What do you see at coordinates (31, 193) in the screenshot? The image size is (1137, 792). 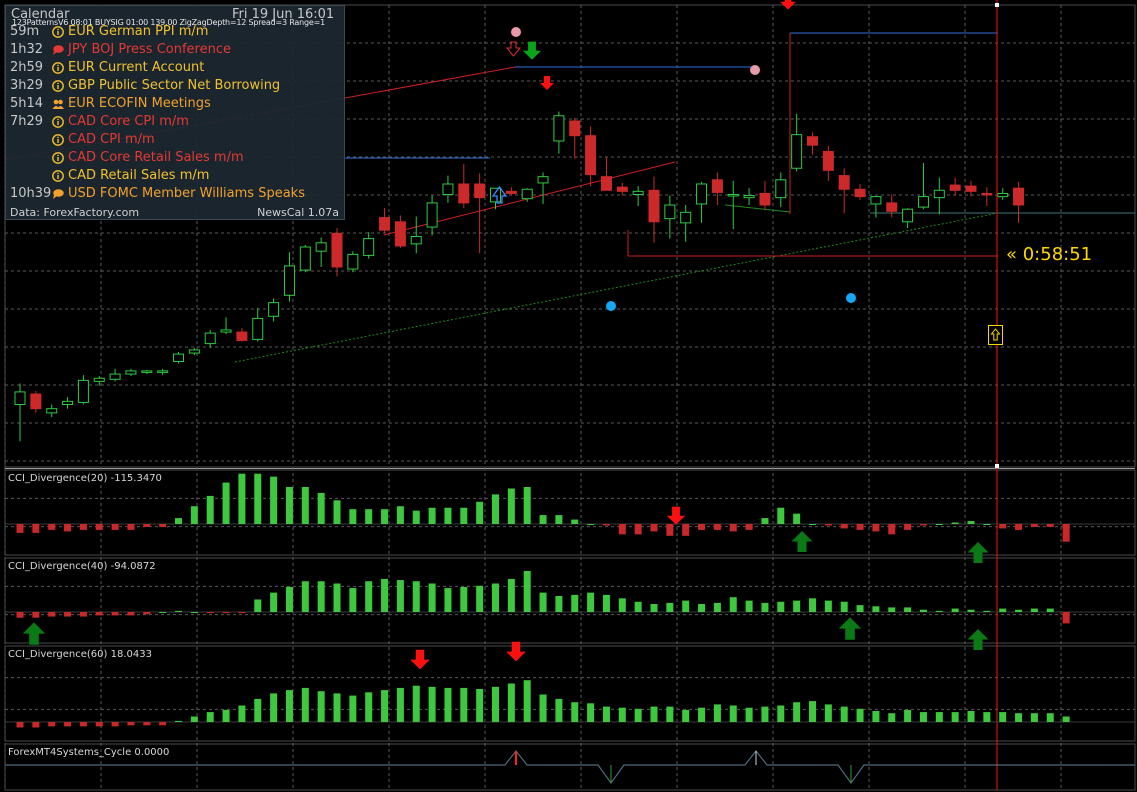 I see `event-time: 10h39` at bounding box center [31, 193].